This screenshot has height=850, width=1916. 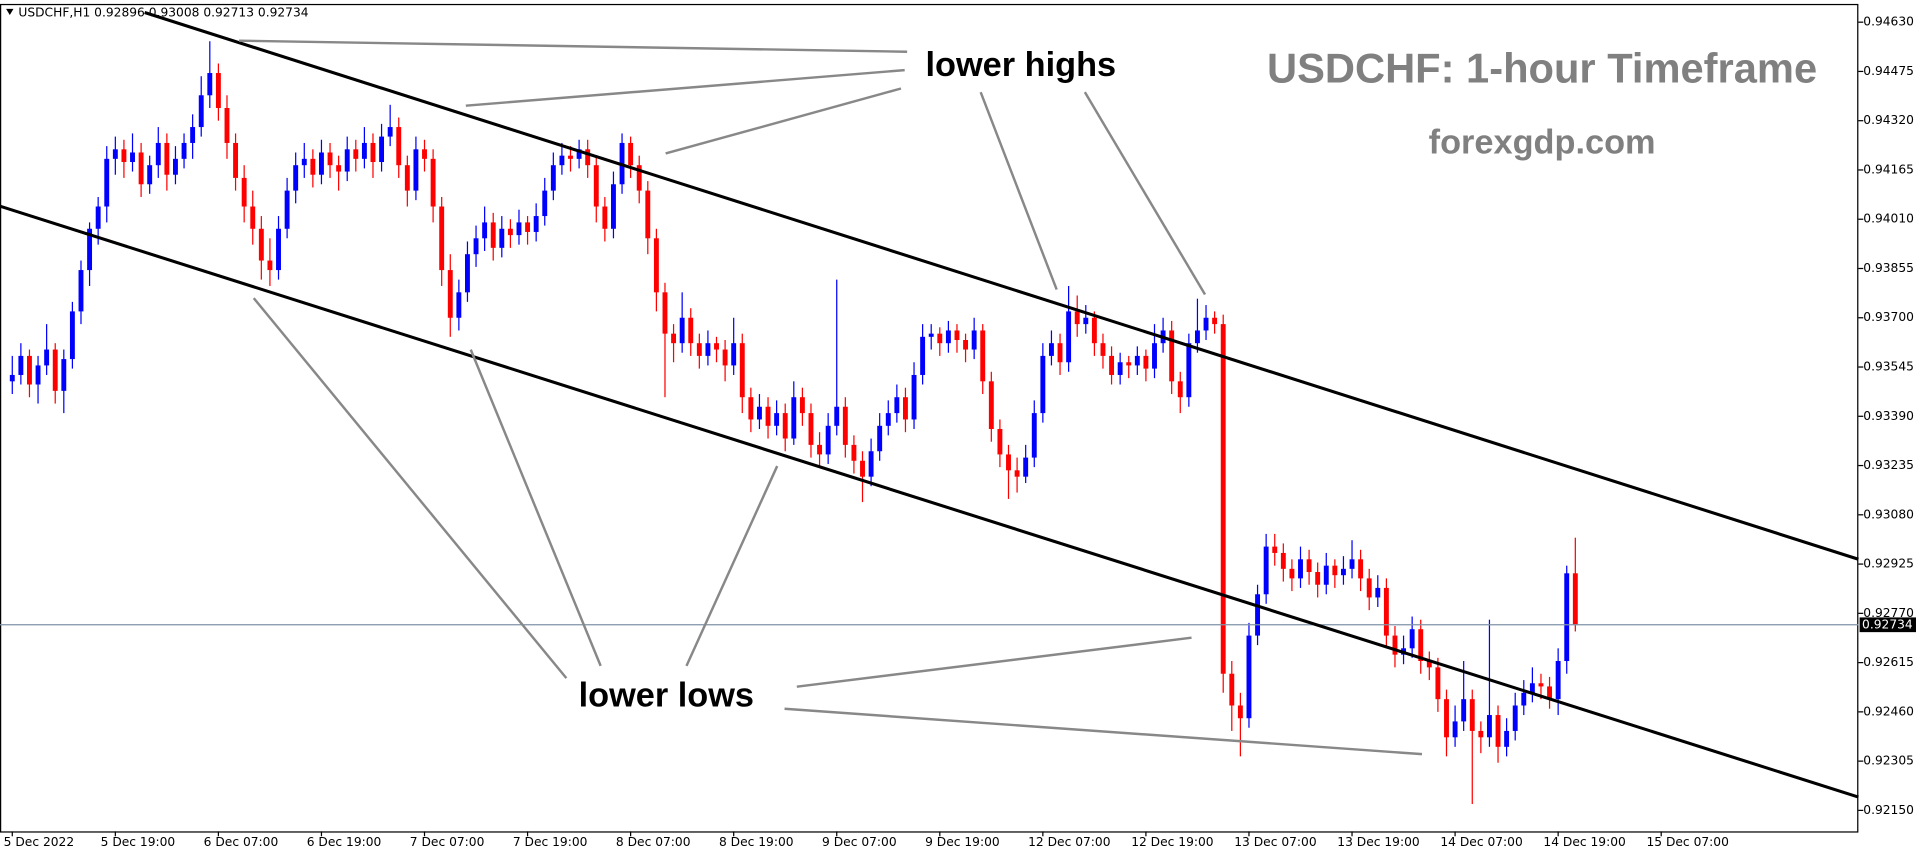 I want to click on x-tick-label: 6 Dec 19:00, so click(x=344, y=842).